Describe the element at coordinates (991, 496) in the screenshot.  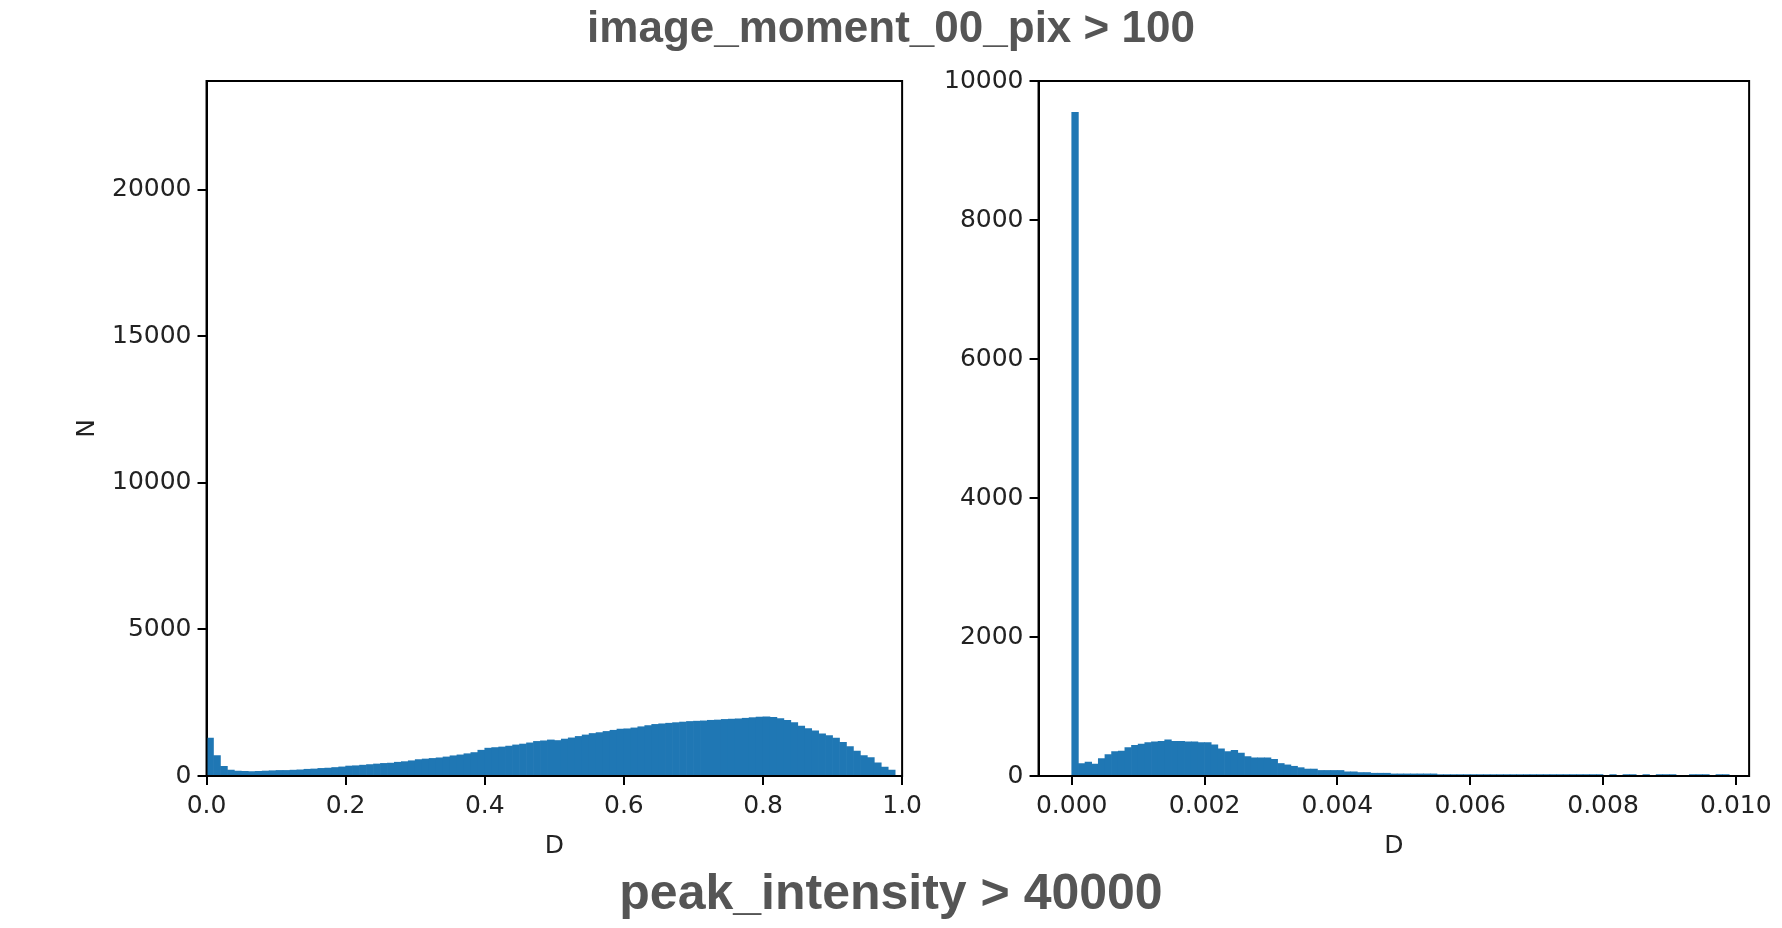
I see `y-tick-label: 4000` at that location.